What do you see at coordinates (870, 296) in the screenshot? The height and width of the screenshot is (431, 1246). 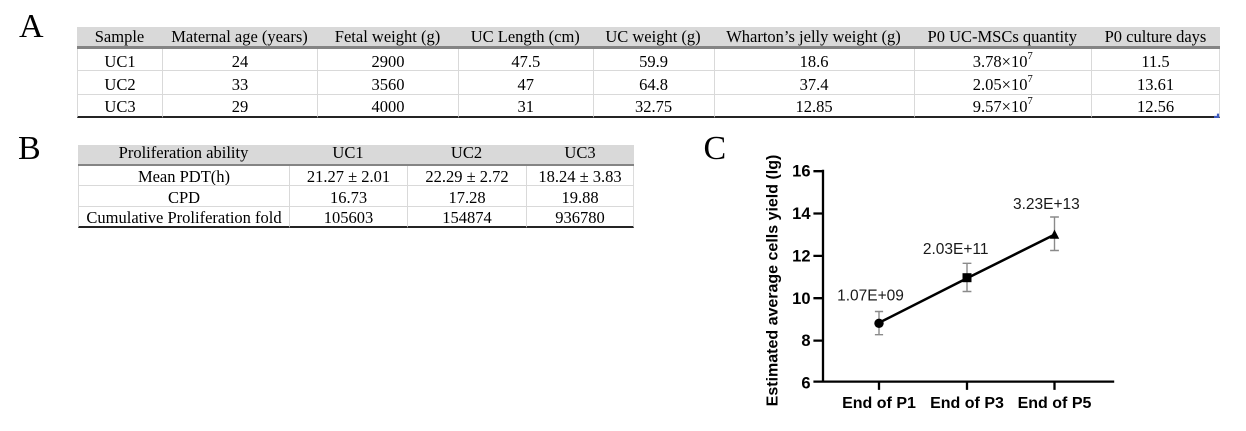 I see `svg-text: 1.07E+09` at bounding box center [870, 296].